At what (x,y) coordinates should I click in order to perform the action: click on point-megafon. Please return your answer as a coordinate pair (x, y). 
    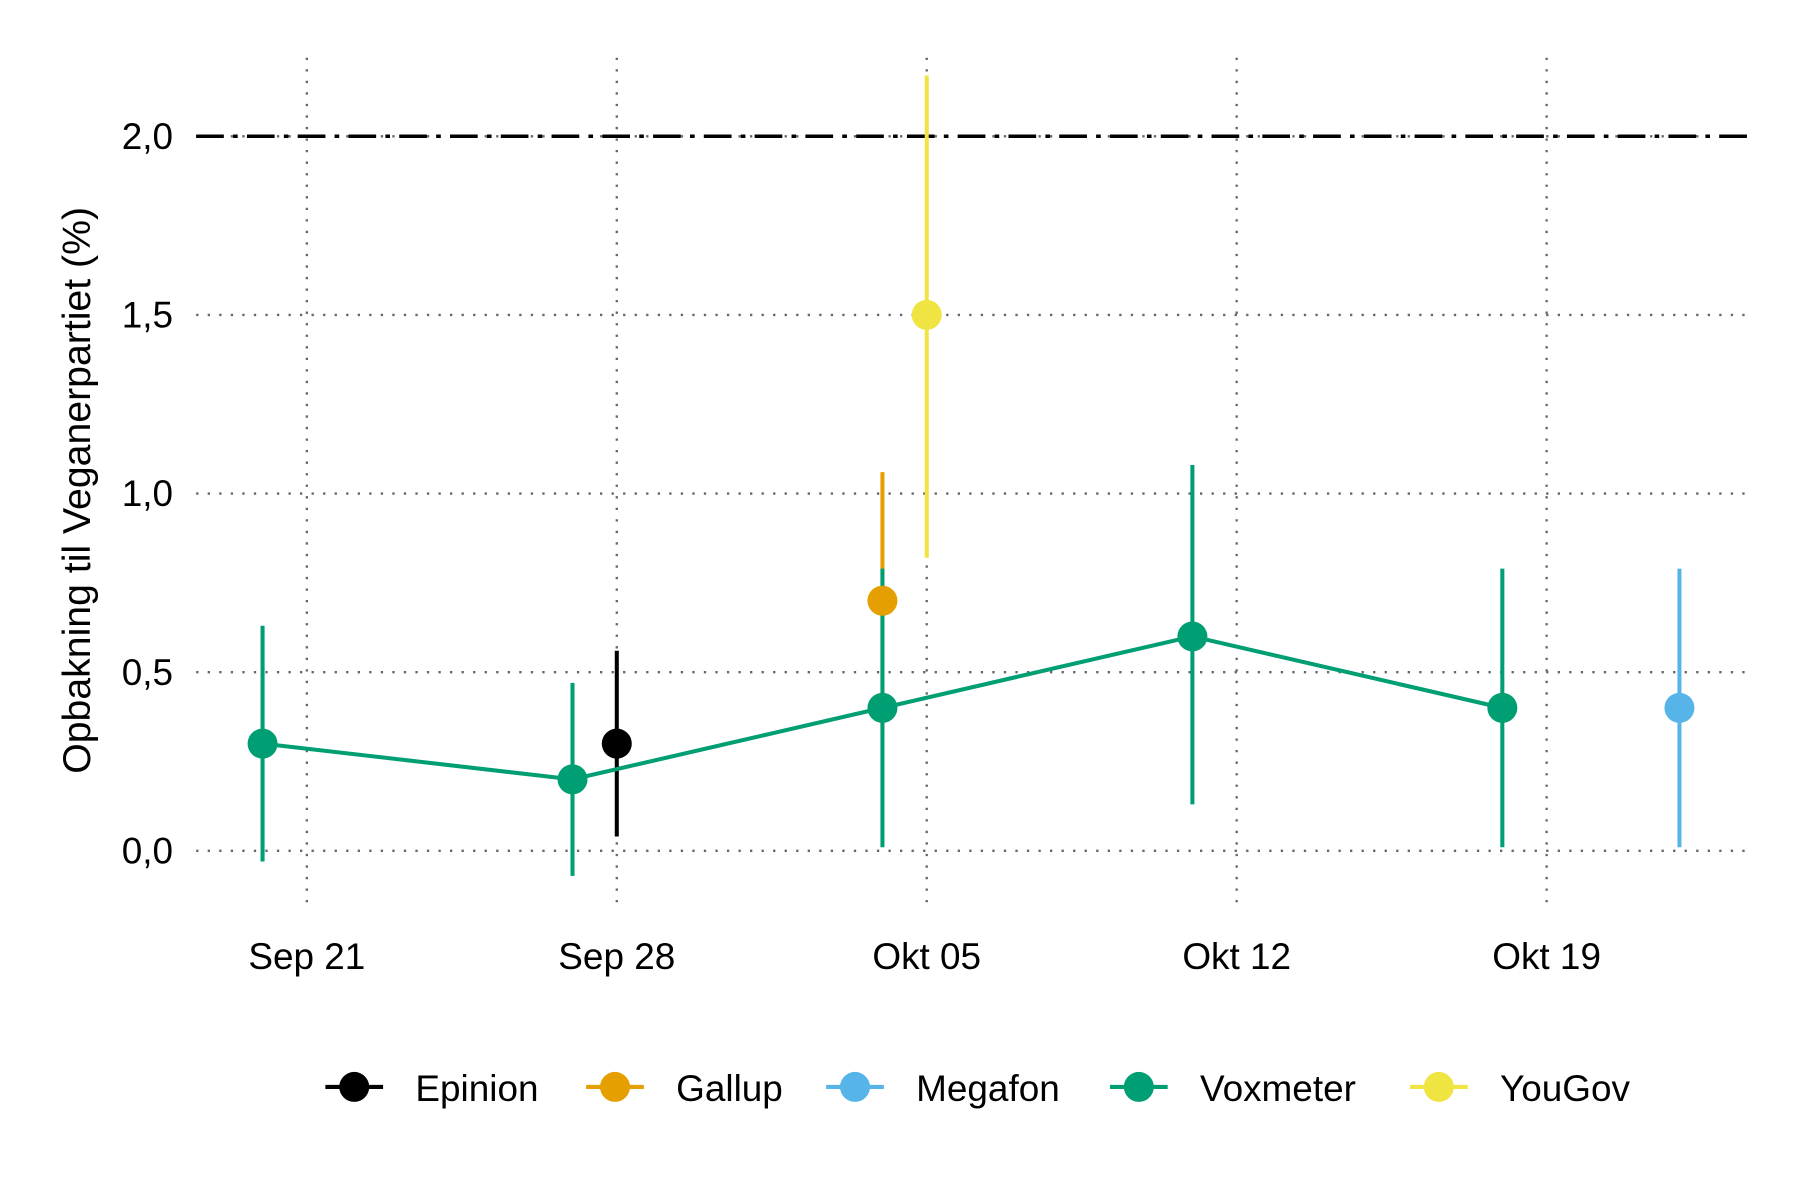
    Looking at the image, I should click on (1679, 707).